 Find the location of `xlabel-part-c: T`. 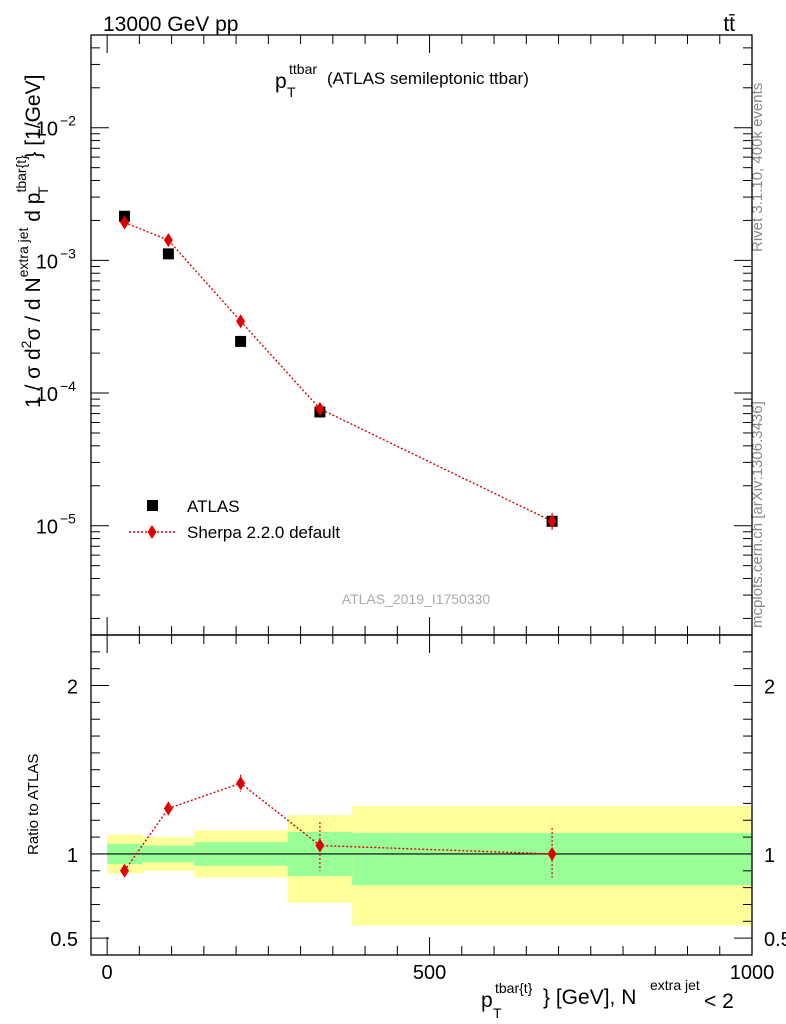

xlabel-part-c: T is located at coordinates (497, 1013).